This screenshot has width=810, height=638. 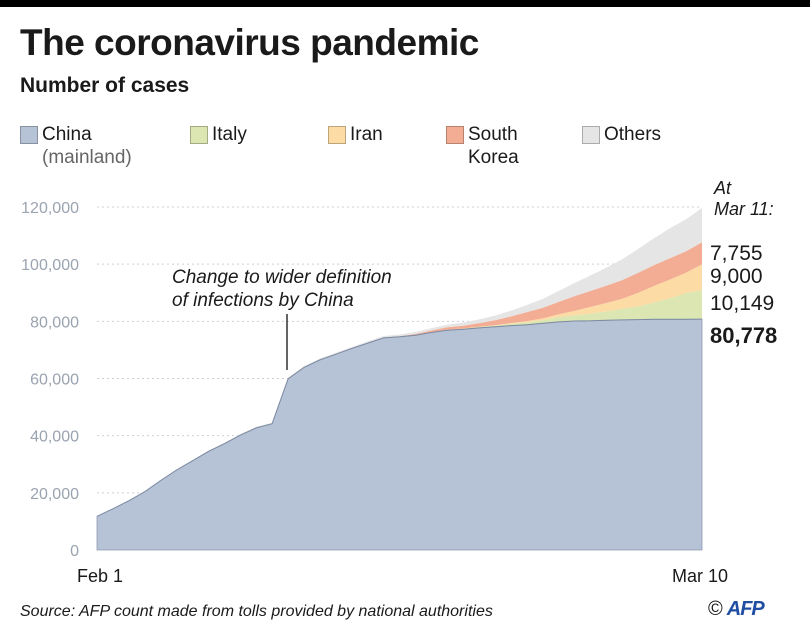 I want to click on legend-label-text: Italy, so click(x=229, y=134).